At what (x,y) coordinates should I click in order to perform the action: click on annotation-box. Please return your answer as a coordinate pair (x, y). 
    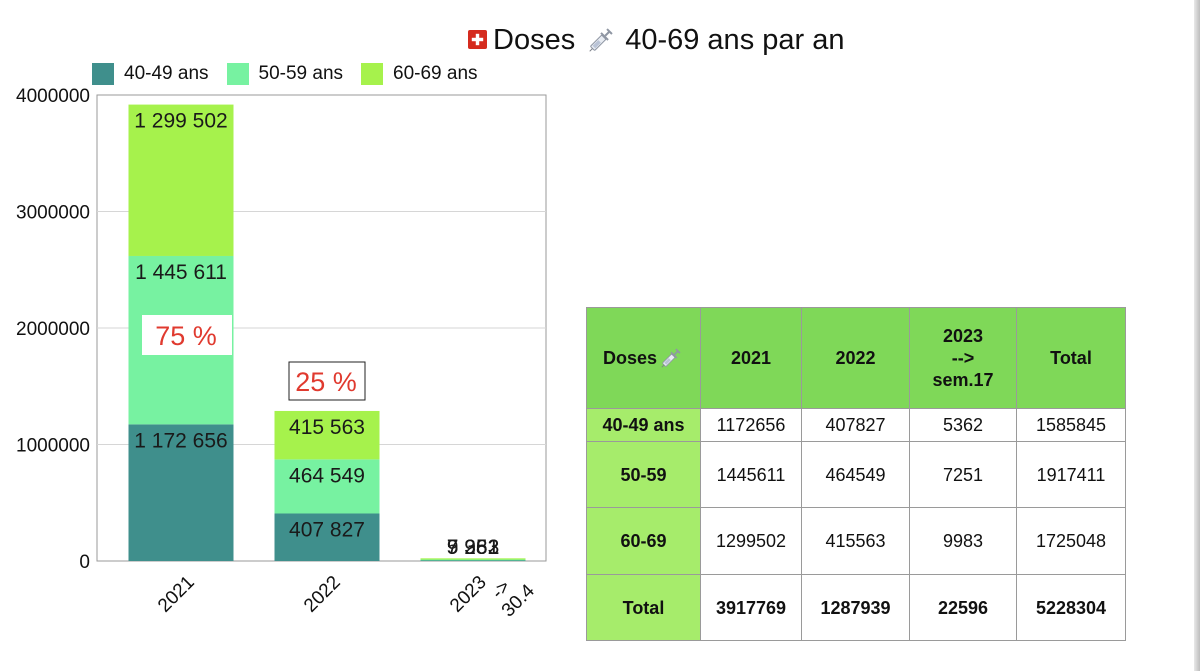
    Looking at the image, I should click on (327, 381).